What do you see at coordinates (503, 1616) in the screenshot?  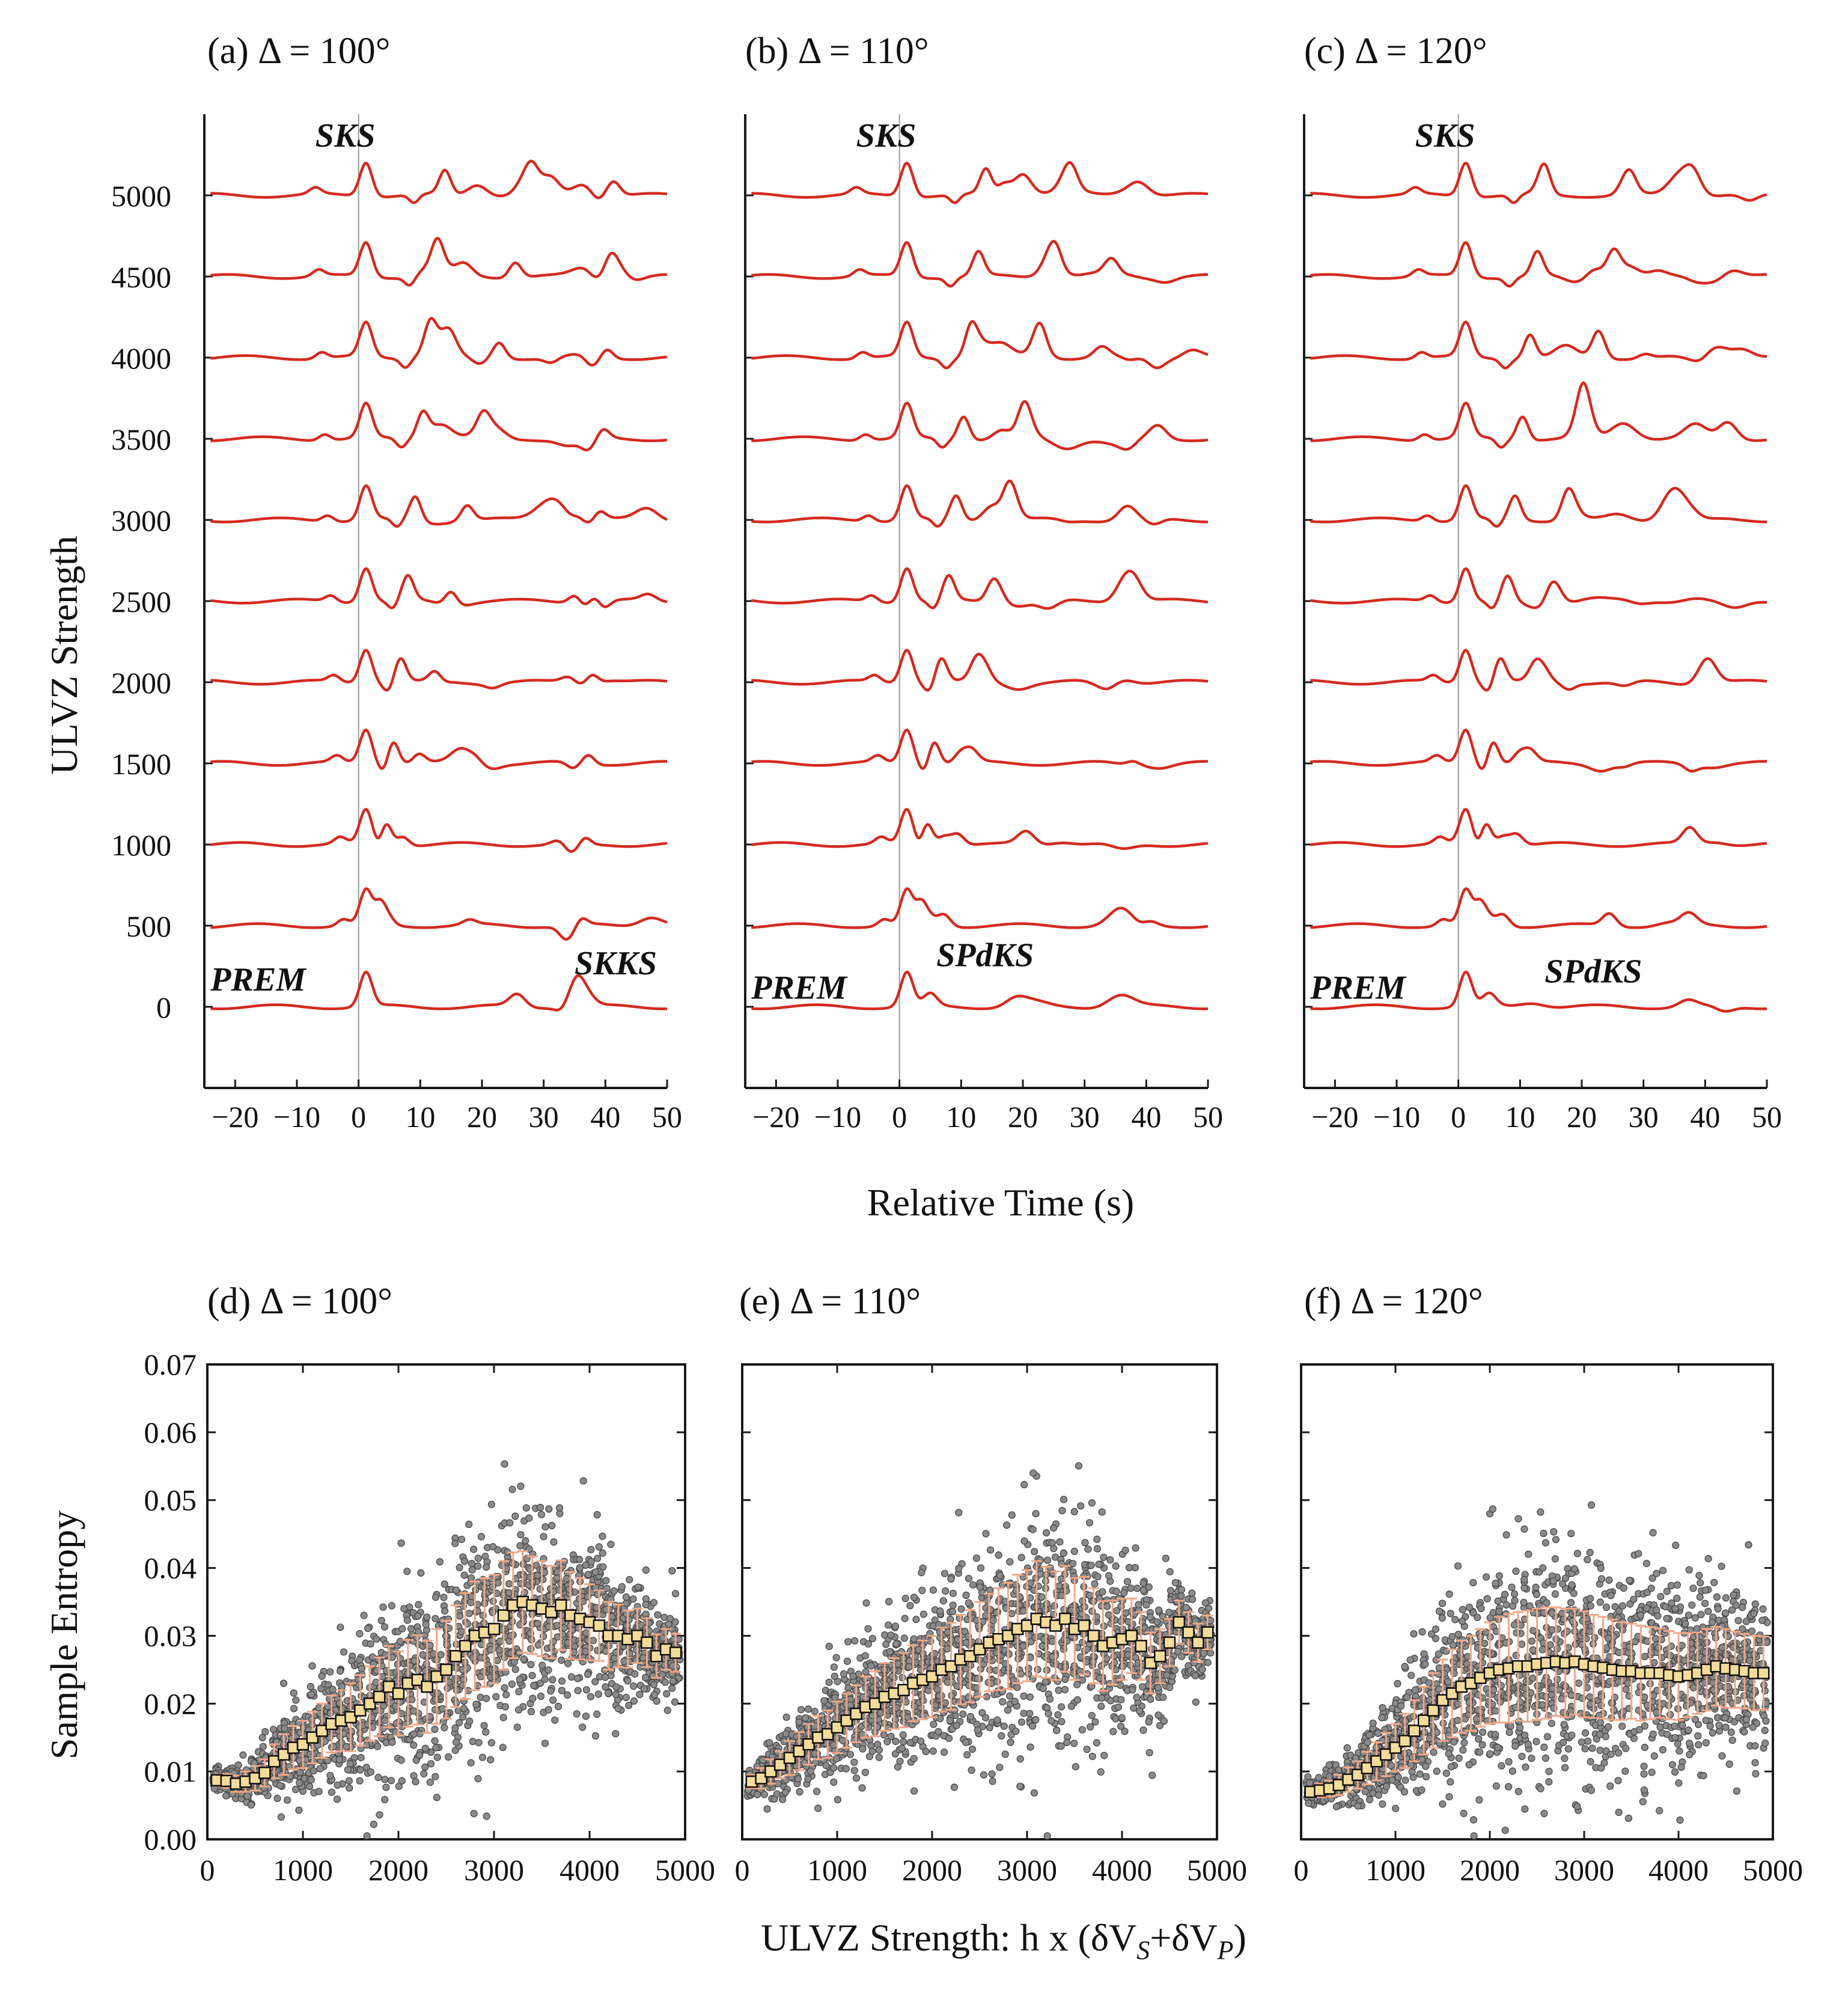 I see `panel-d-mean-marker` at bounding box center [503, 1616].